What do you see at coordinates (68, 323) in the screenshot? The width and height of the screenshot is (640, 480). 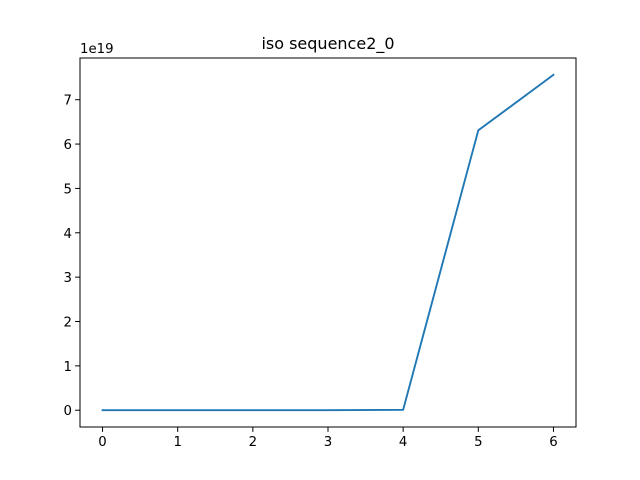 I see `y-tick-label: 2` at bounding box center [68, 323].